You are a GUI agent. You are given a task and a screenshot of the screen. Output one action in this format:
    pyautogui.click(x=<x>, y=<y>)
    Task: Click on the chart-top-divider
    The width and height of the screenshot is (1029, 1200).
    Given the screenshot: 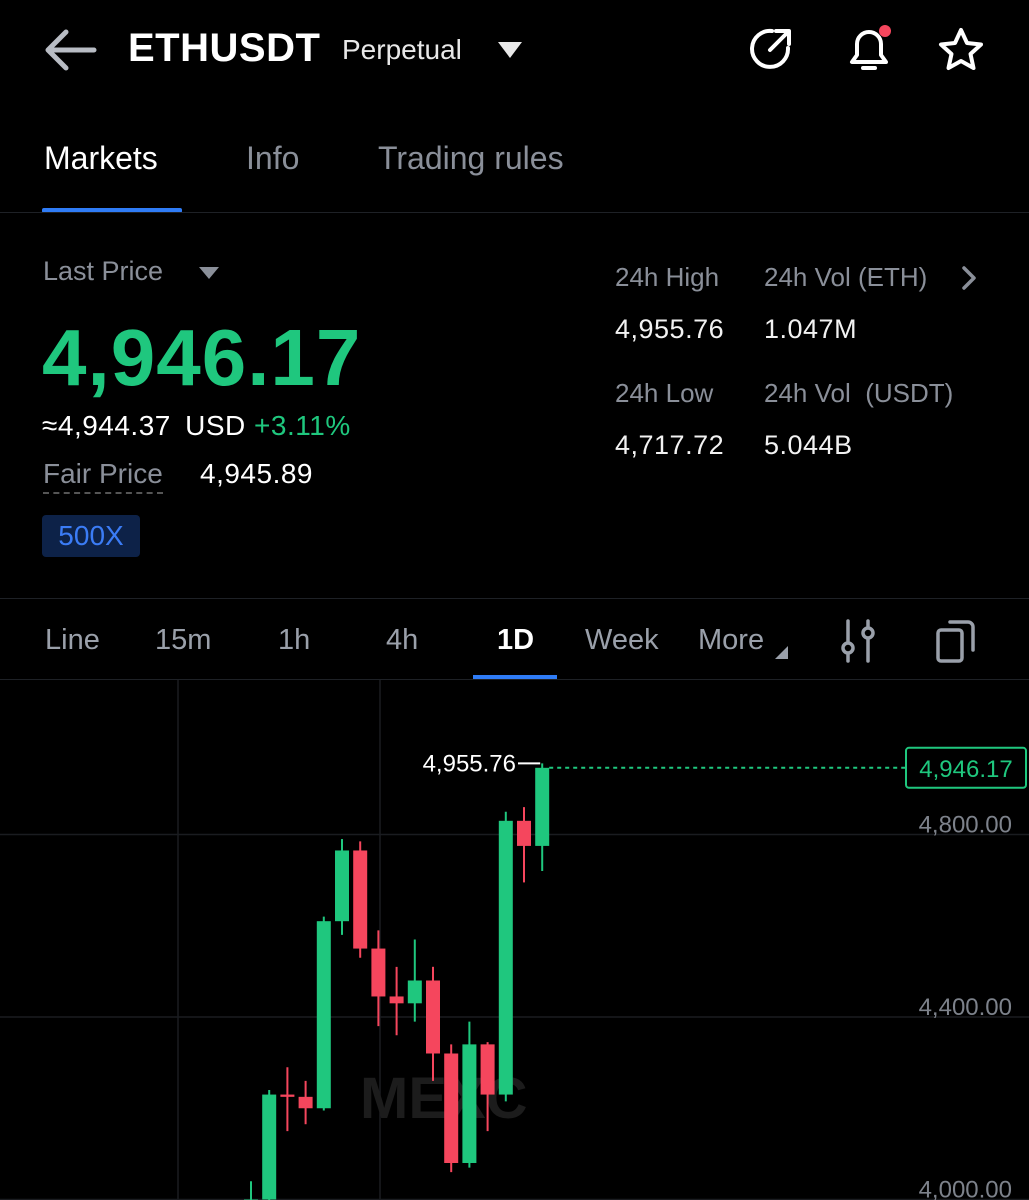 What is the action you would take?
    pyautogui.click(x=514, y=679)
    